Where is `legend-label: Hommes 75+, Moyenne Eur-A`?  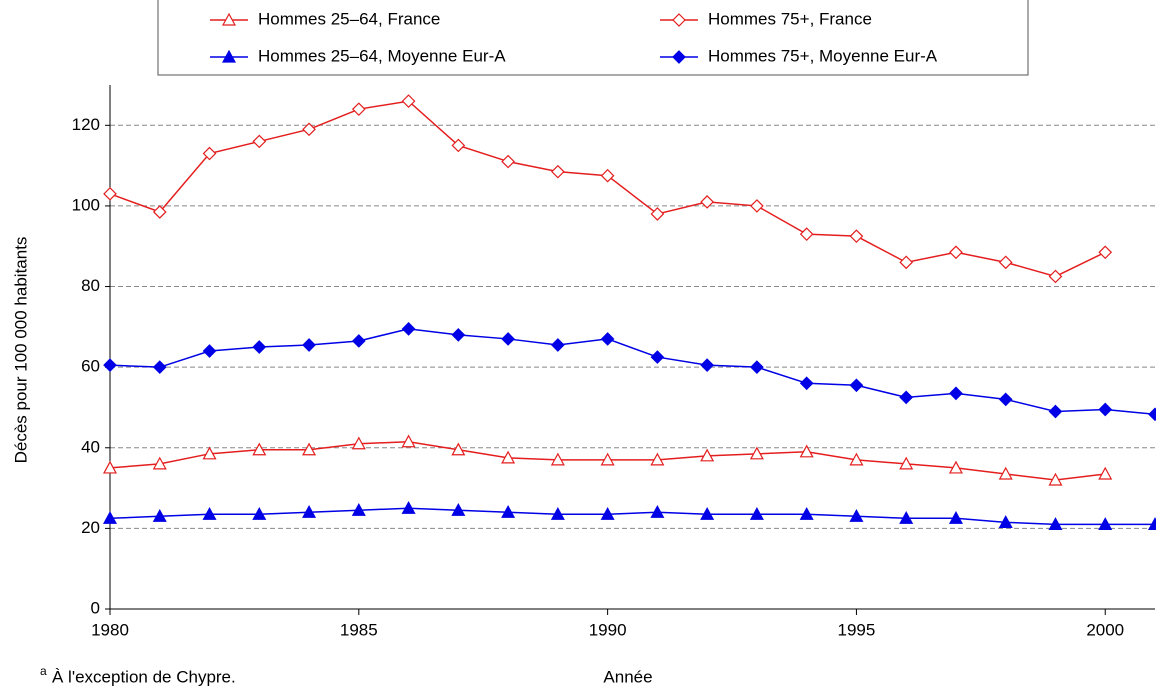
legend-label: Hommes 75+, Moyenne Eur-A is located at coordinates (823, 55).